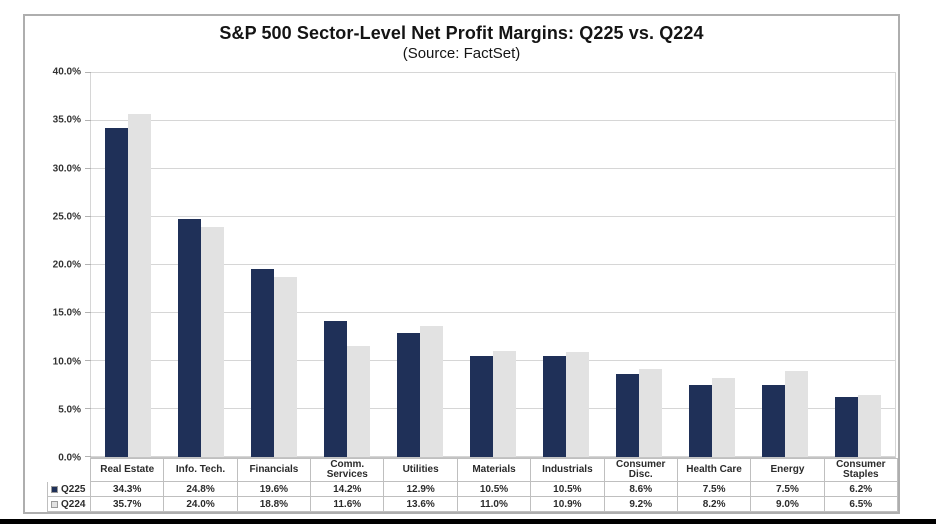 This screenshot has height=529, width=936. I want to click on table-value-q225-financials: 19.6%, so click(274, 489).